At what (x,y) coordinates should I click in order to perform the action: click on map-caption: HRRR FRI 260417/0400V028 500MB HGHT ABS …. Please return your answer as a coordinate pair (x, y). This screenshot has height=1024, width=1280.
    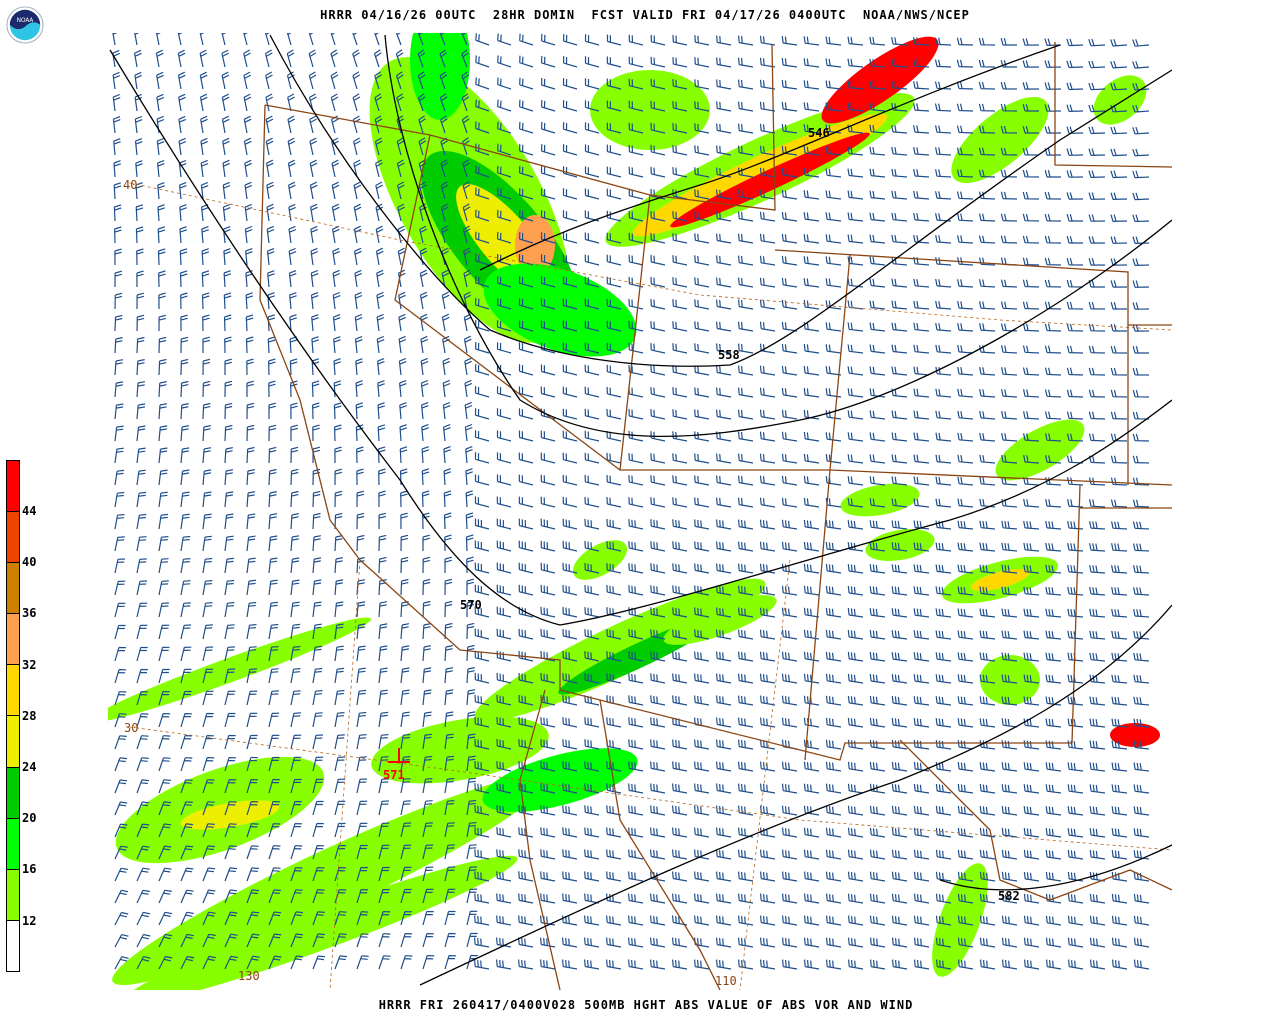
    Looking at the image, I should click on (646, 1005).